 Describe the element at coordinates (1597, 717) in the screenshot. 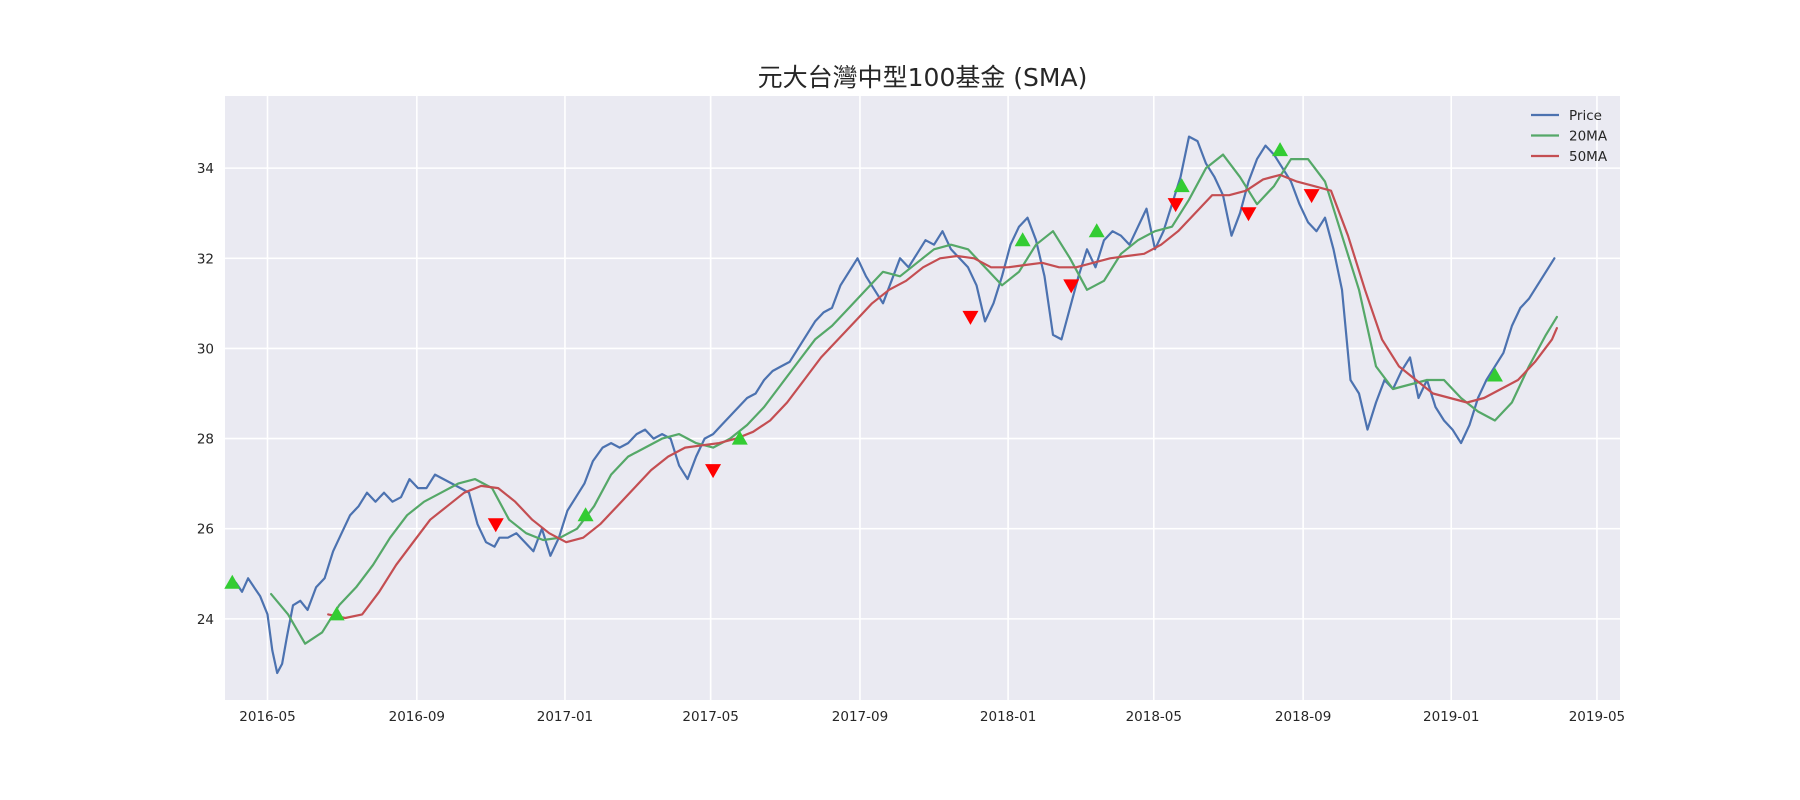

I see `x-tick-label: 2019-05` at that location.